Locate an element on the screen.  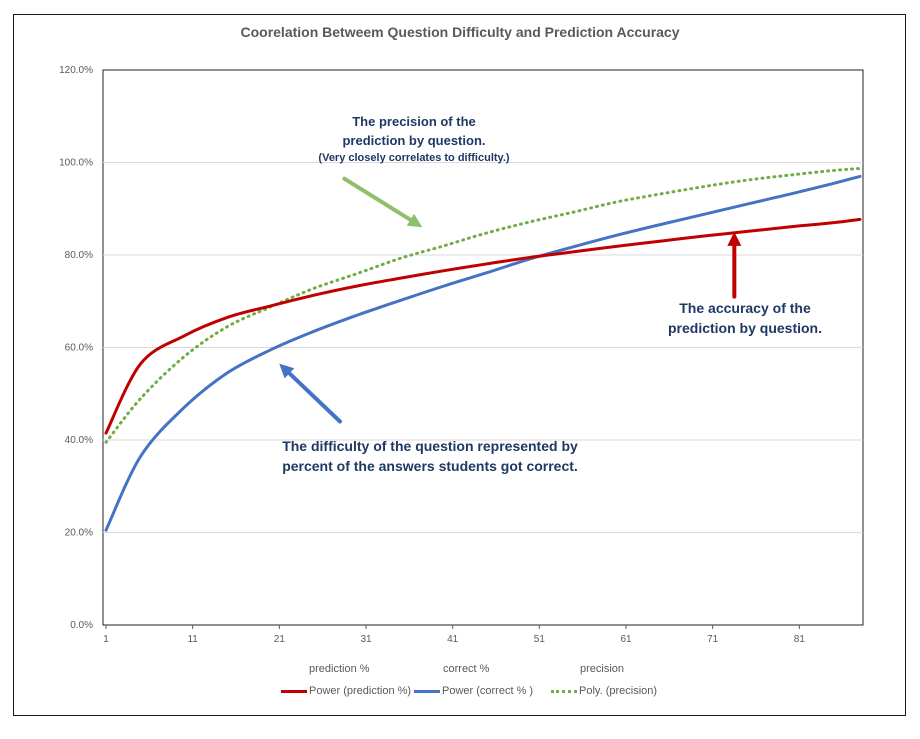
legend-swatch-precision is located at coordinates (564, 691).